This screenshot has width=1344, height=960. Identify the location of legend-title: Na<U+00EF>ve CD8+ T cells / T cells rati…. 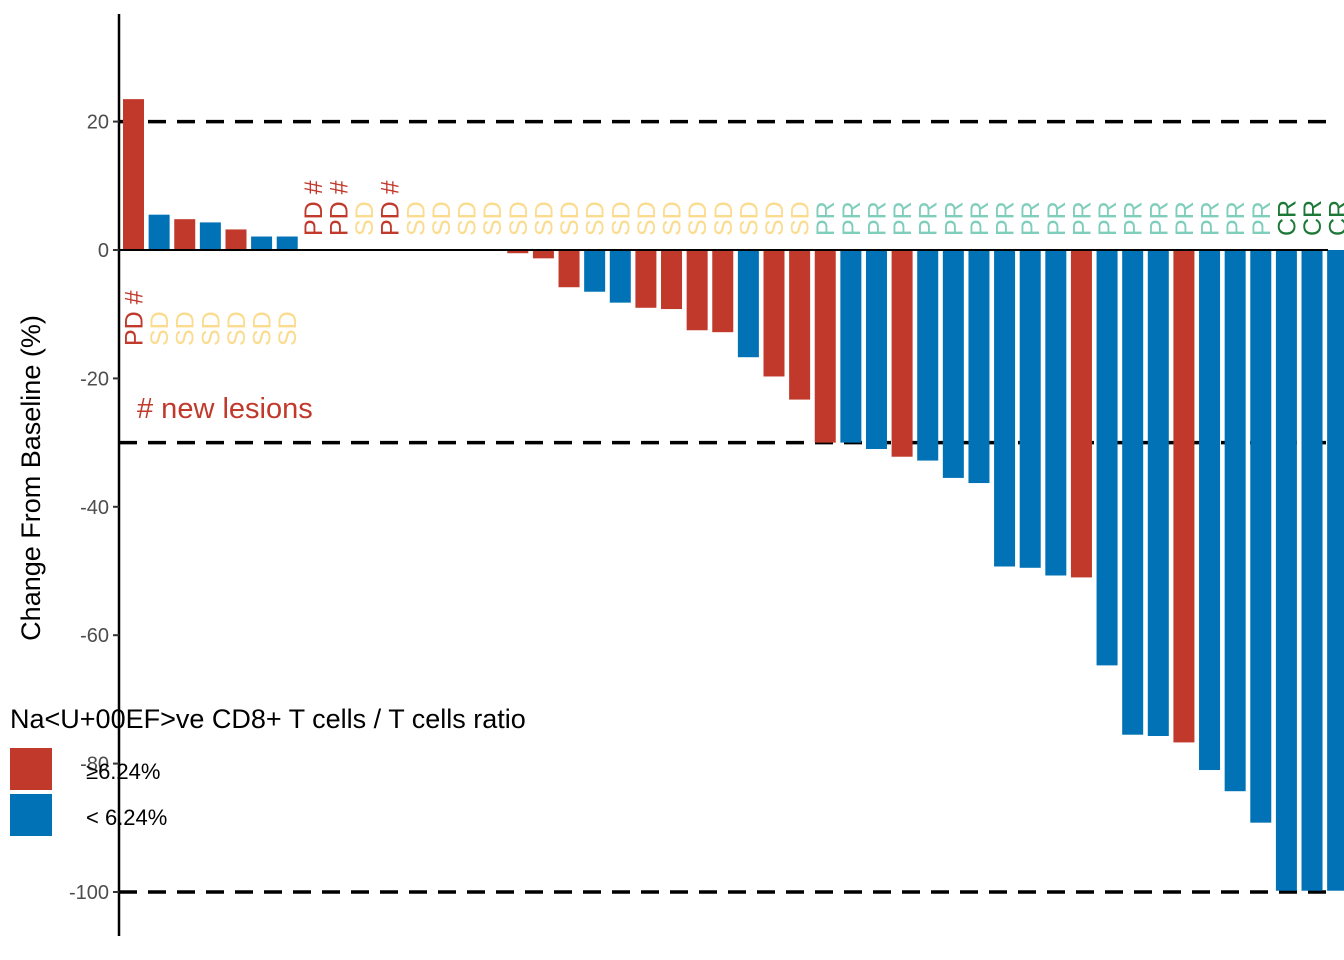
(268, 719).